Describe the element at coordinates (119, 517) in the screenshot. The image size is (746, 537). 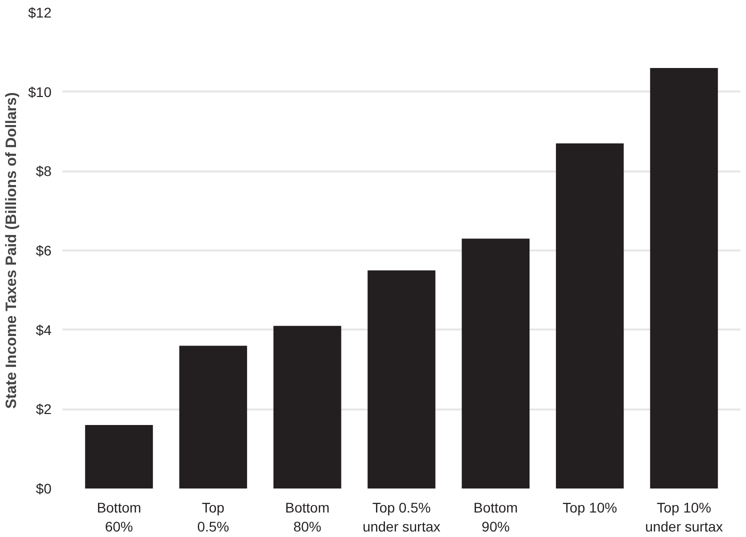
I see `x-tick-label: Bottom 60%` at that location.